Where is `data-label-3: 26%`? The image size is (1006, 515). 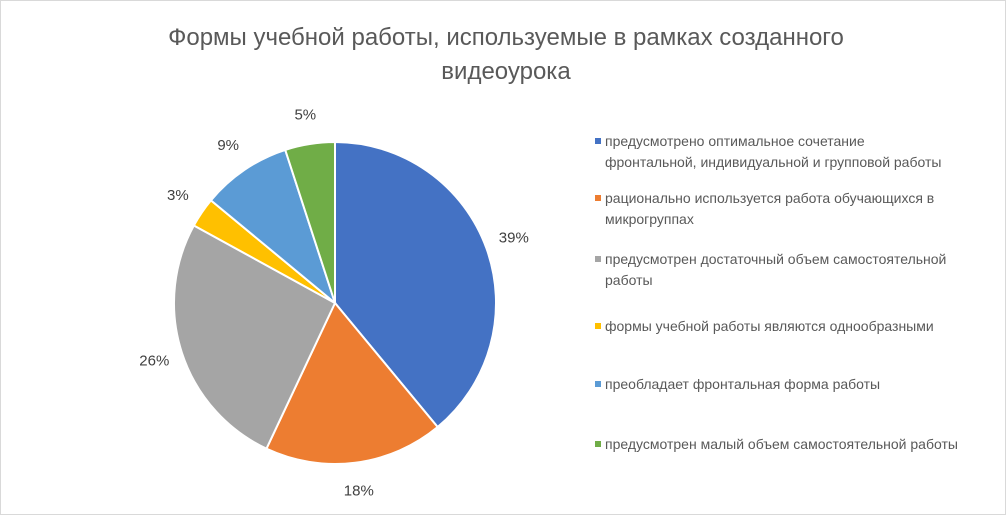
data-label-3: 26% is located at coordinates (154, 361).